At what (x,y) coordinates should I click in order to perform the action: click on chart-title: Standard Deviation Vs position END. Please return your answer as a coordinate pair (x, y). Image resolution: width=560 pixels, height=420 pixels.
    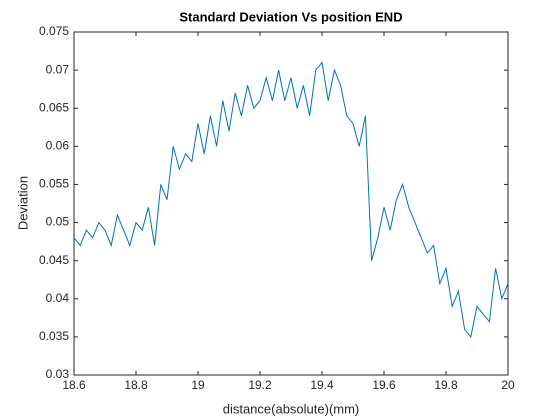
    Looking at the image, I should click on (290, 16).